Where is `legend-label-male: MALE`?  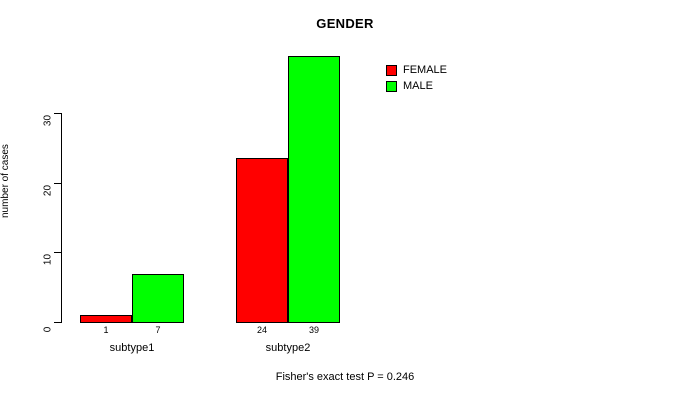
legend-label-male: MALE is located at coordinates (418, 86).